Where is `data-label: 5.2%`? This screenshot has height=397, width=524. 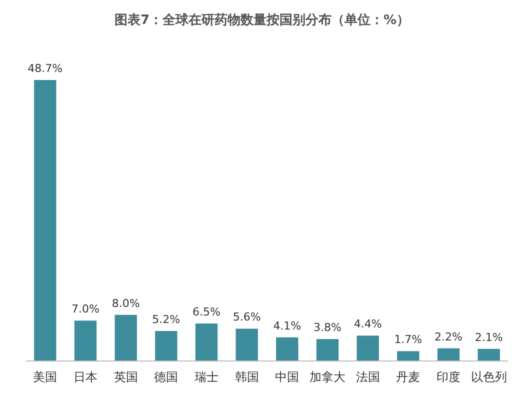
data-label: 5.2% is located at coordinates (166, 319).